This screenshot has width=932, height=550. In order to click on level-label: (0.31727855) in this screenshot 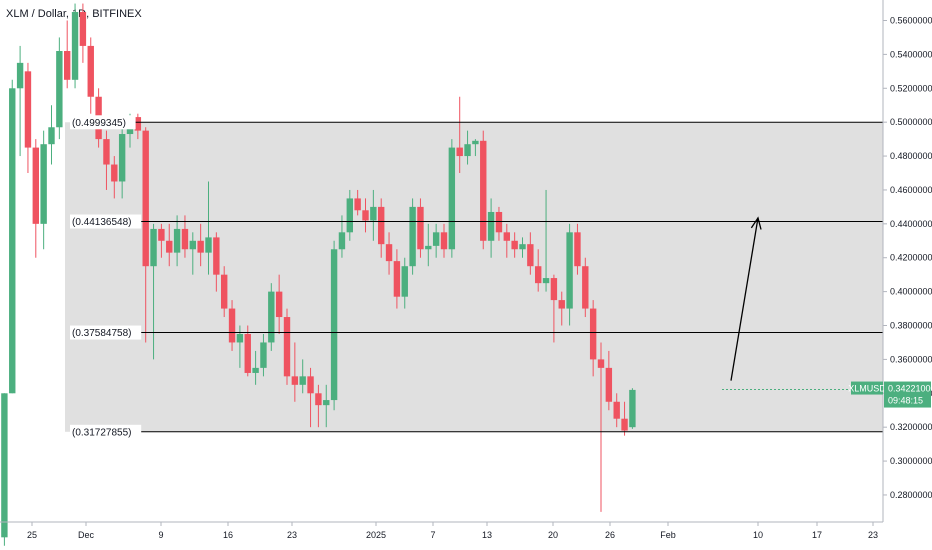, I will do `click(102, 432)`.